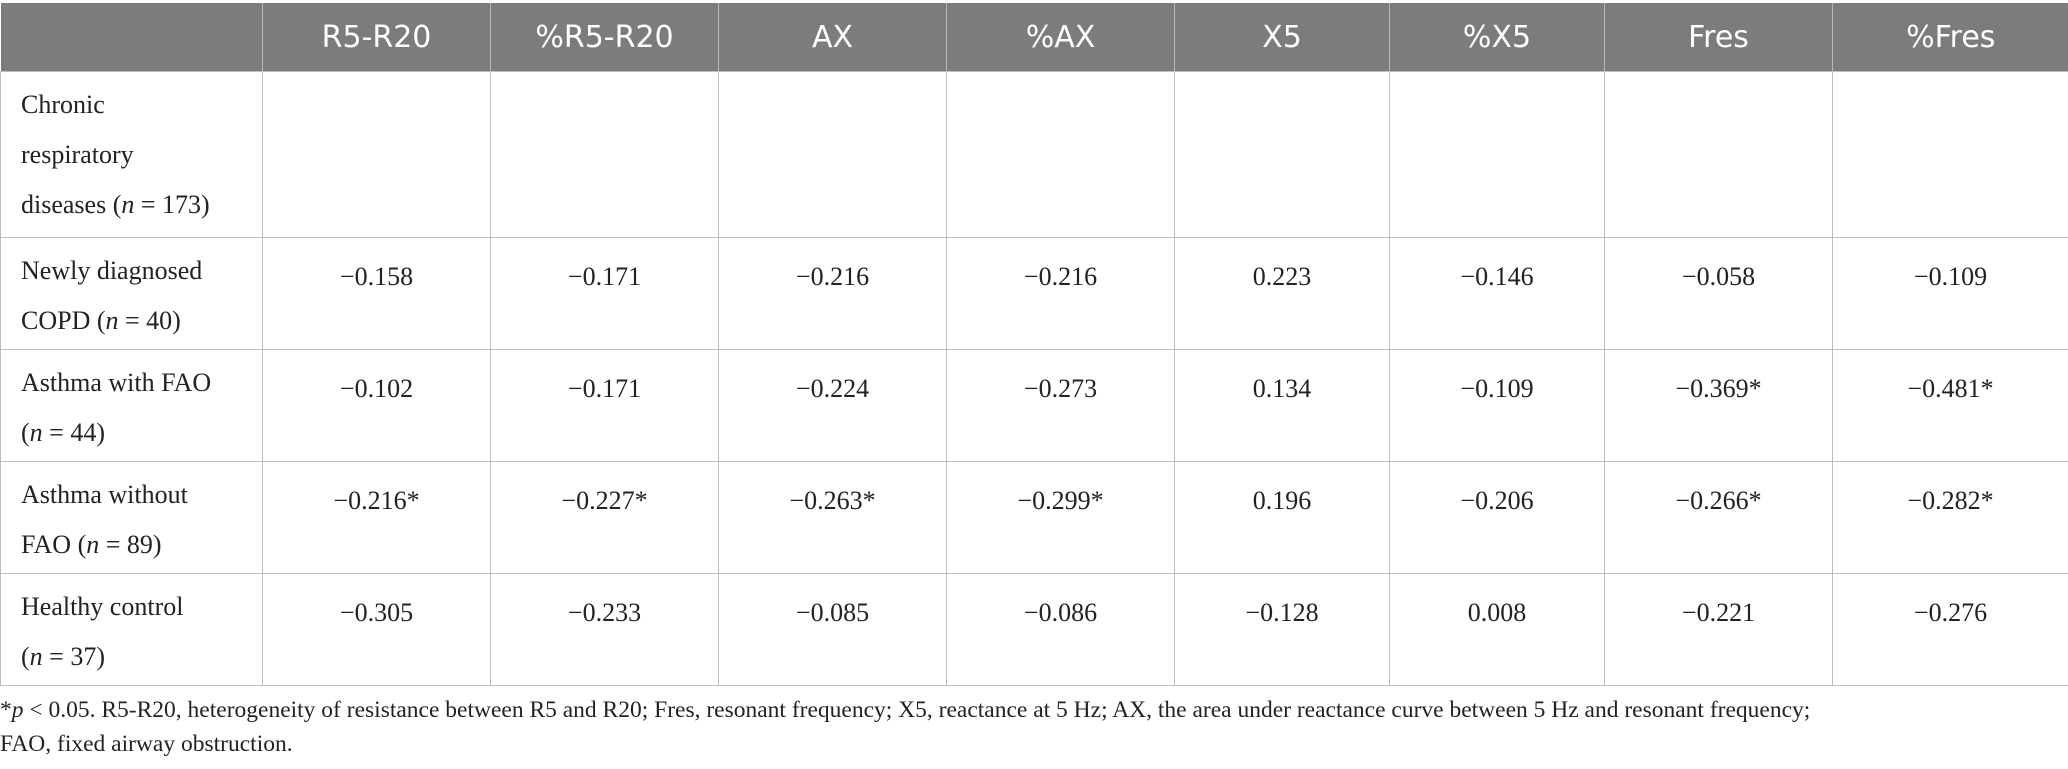  Describe the element at coordinates (1282, 629) in the screenshot. I see `value-cell: −0.128` at that location.